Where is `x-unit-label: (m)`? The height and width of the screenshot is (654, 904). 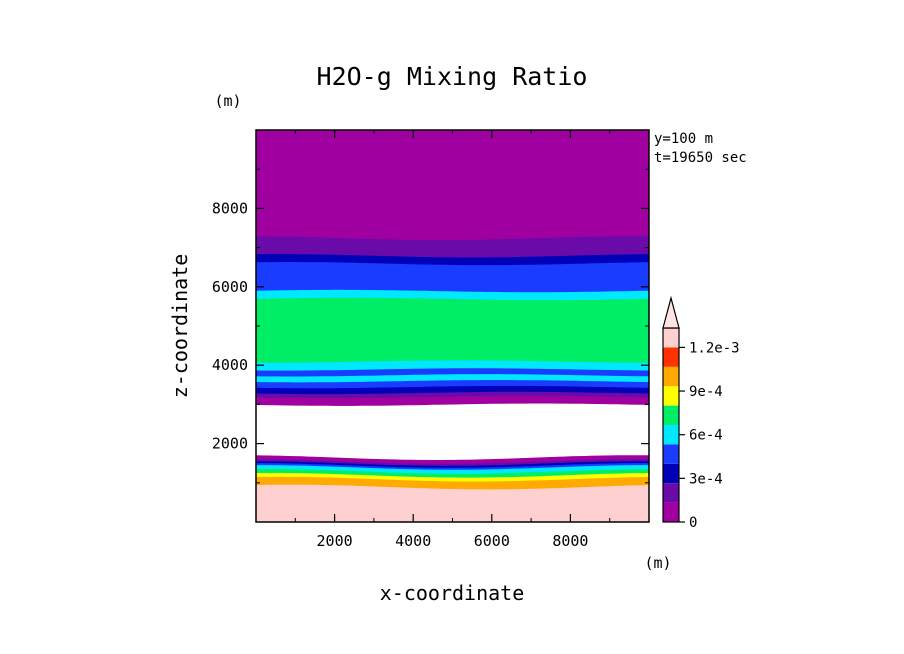
x-unit-label: (m) is located at coordinates (657, 563).